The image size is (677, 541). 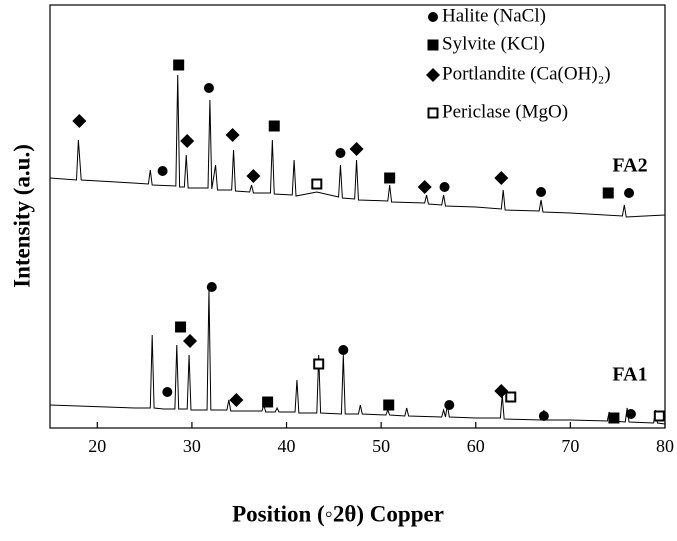 What do you see at coordinates (665, 446) in the screenshot?
I see `x-tick-label: 80` at bounding box center [665, 446].